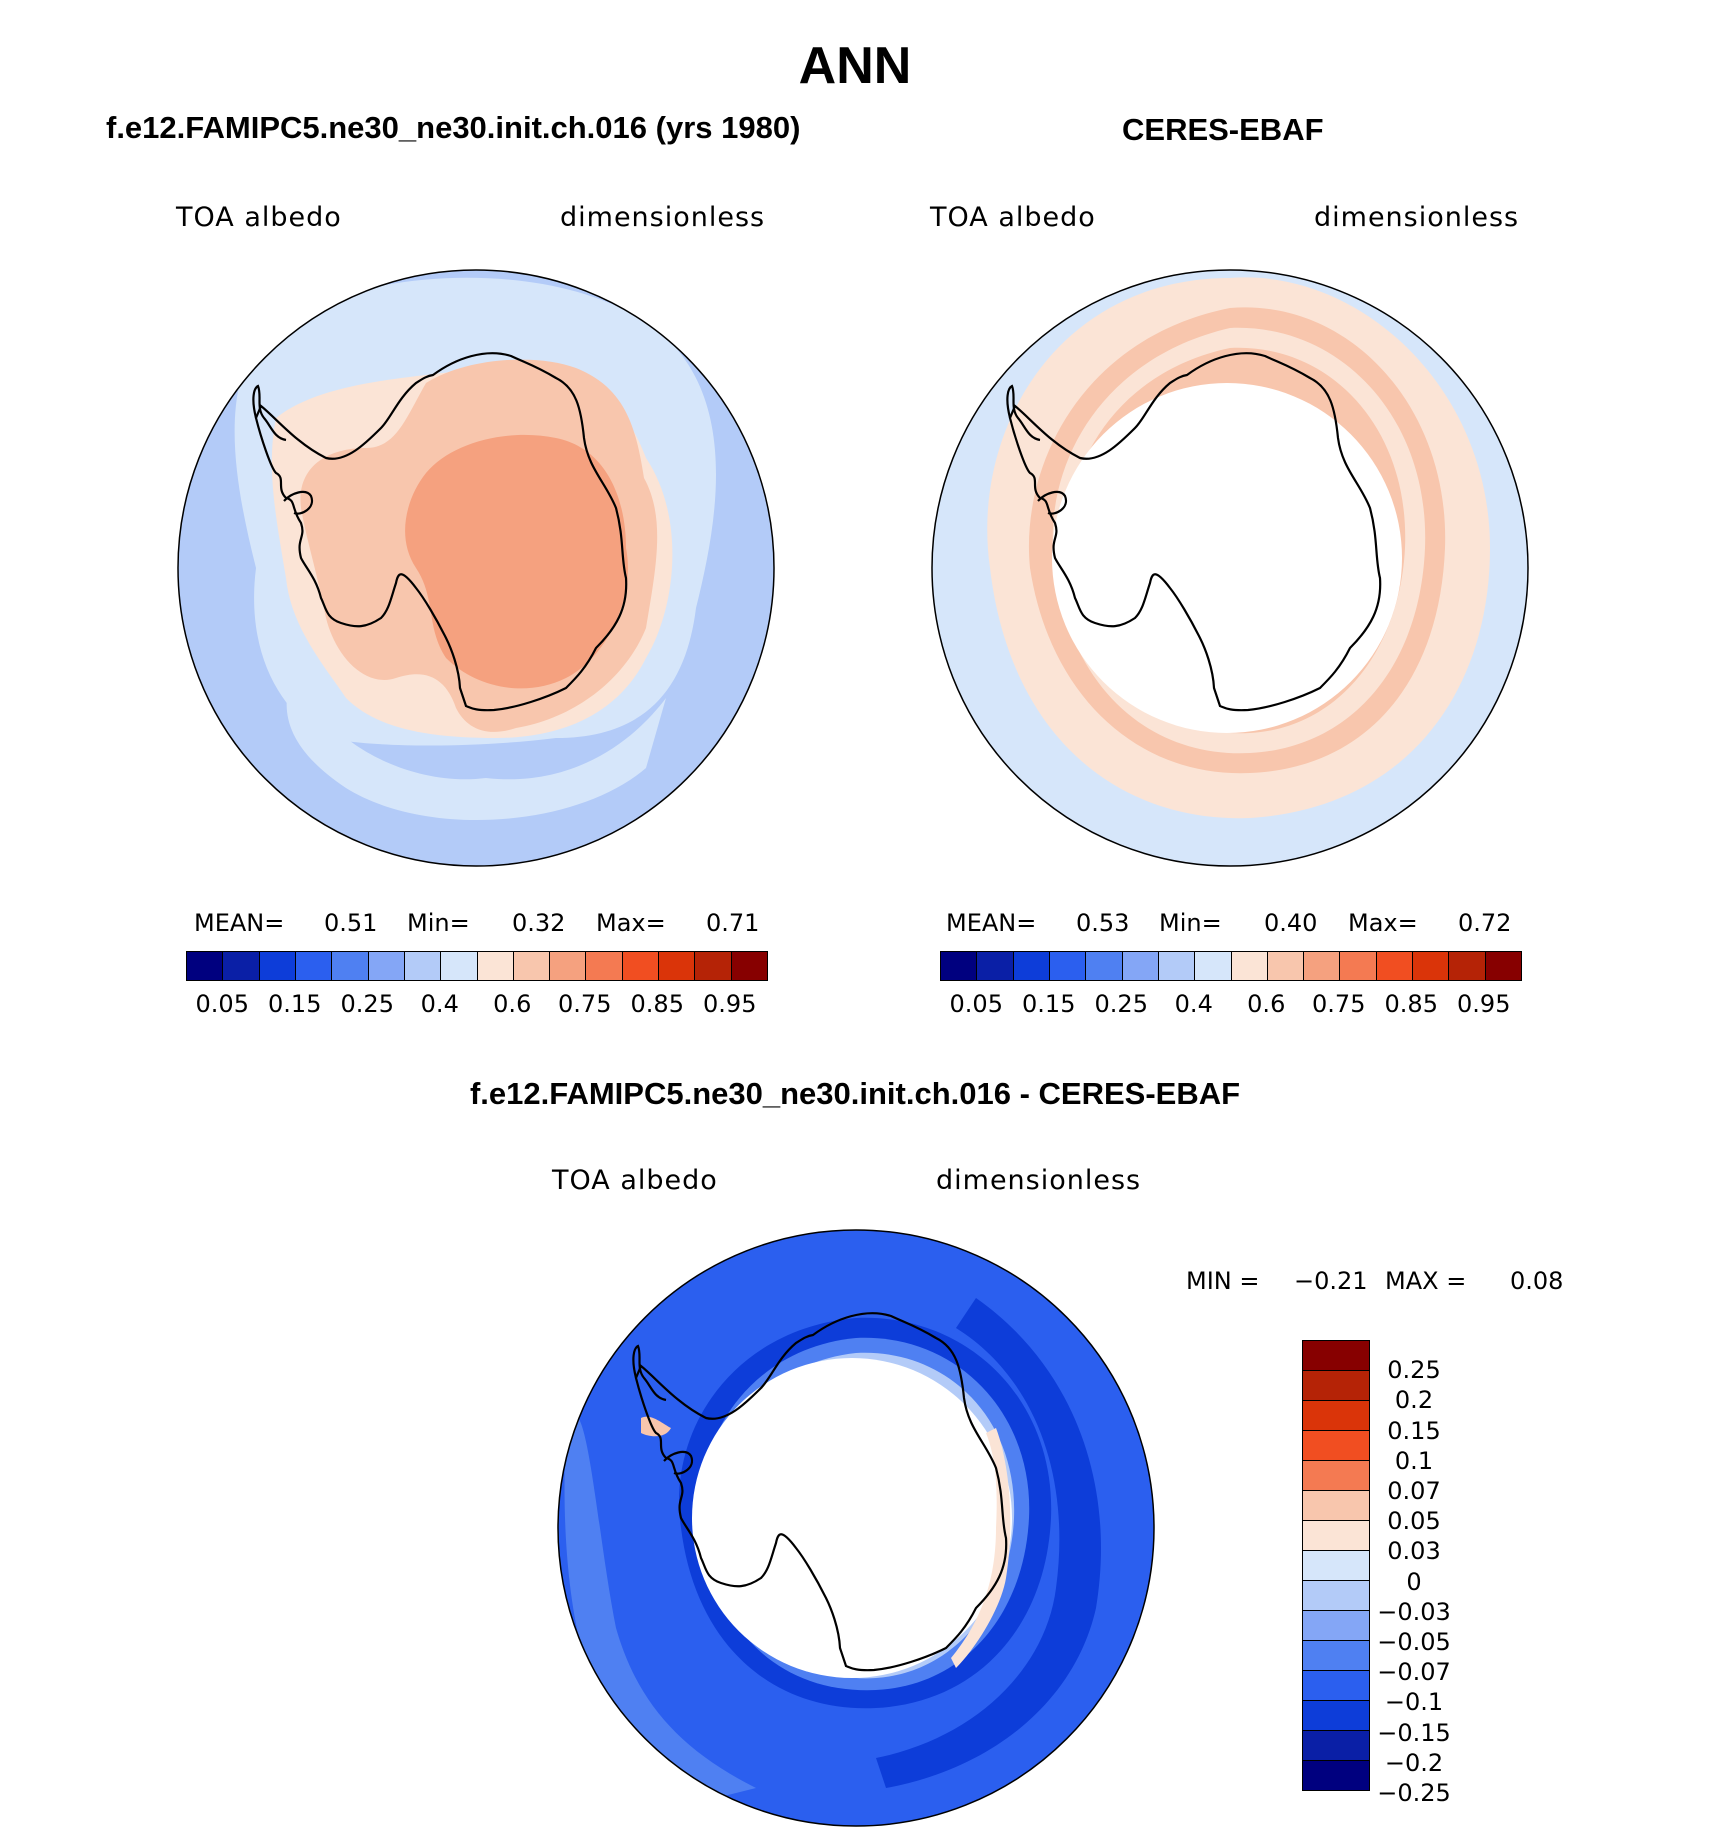 This screenshot has height=1837, width=1710. I want to click on obs-colorbar-tick-label: 0.95, so click(1484, 1004).